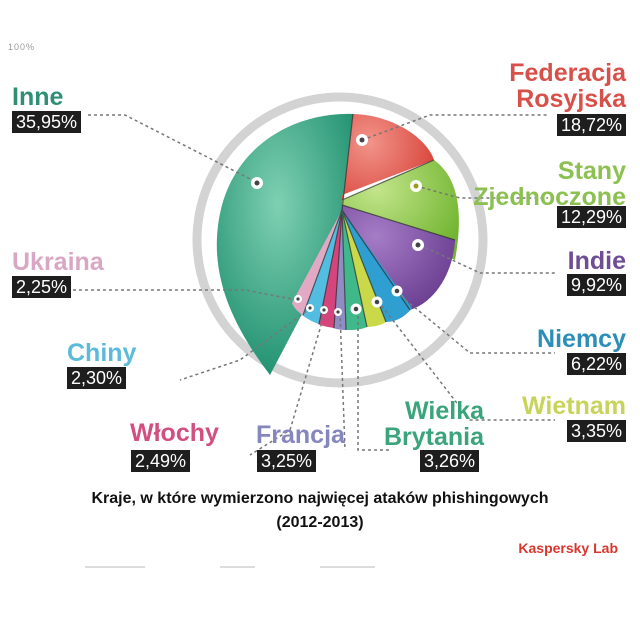  Describe the element at coordinates (549, 197) in the screenshot. I see `label-usa-line2: Zjednoczone` at that location.